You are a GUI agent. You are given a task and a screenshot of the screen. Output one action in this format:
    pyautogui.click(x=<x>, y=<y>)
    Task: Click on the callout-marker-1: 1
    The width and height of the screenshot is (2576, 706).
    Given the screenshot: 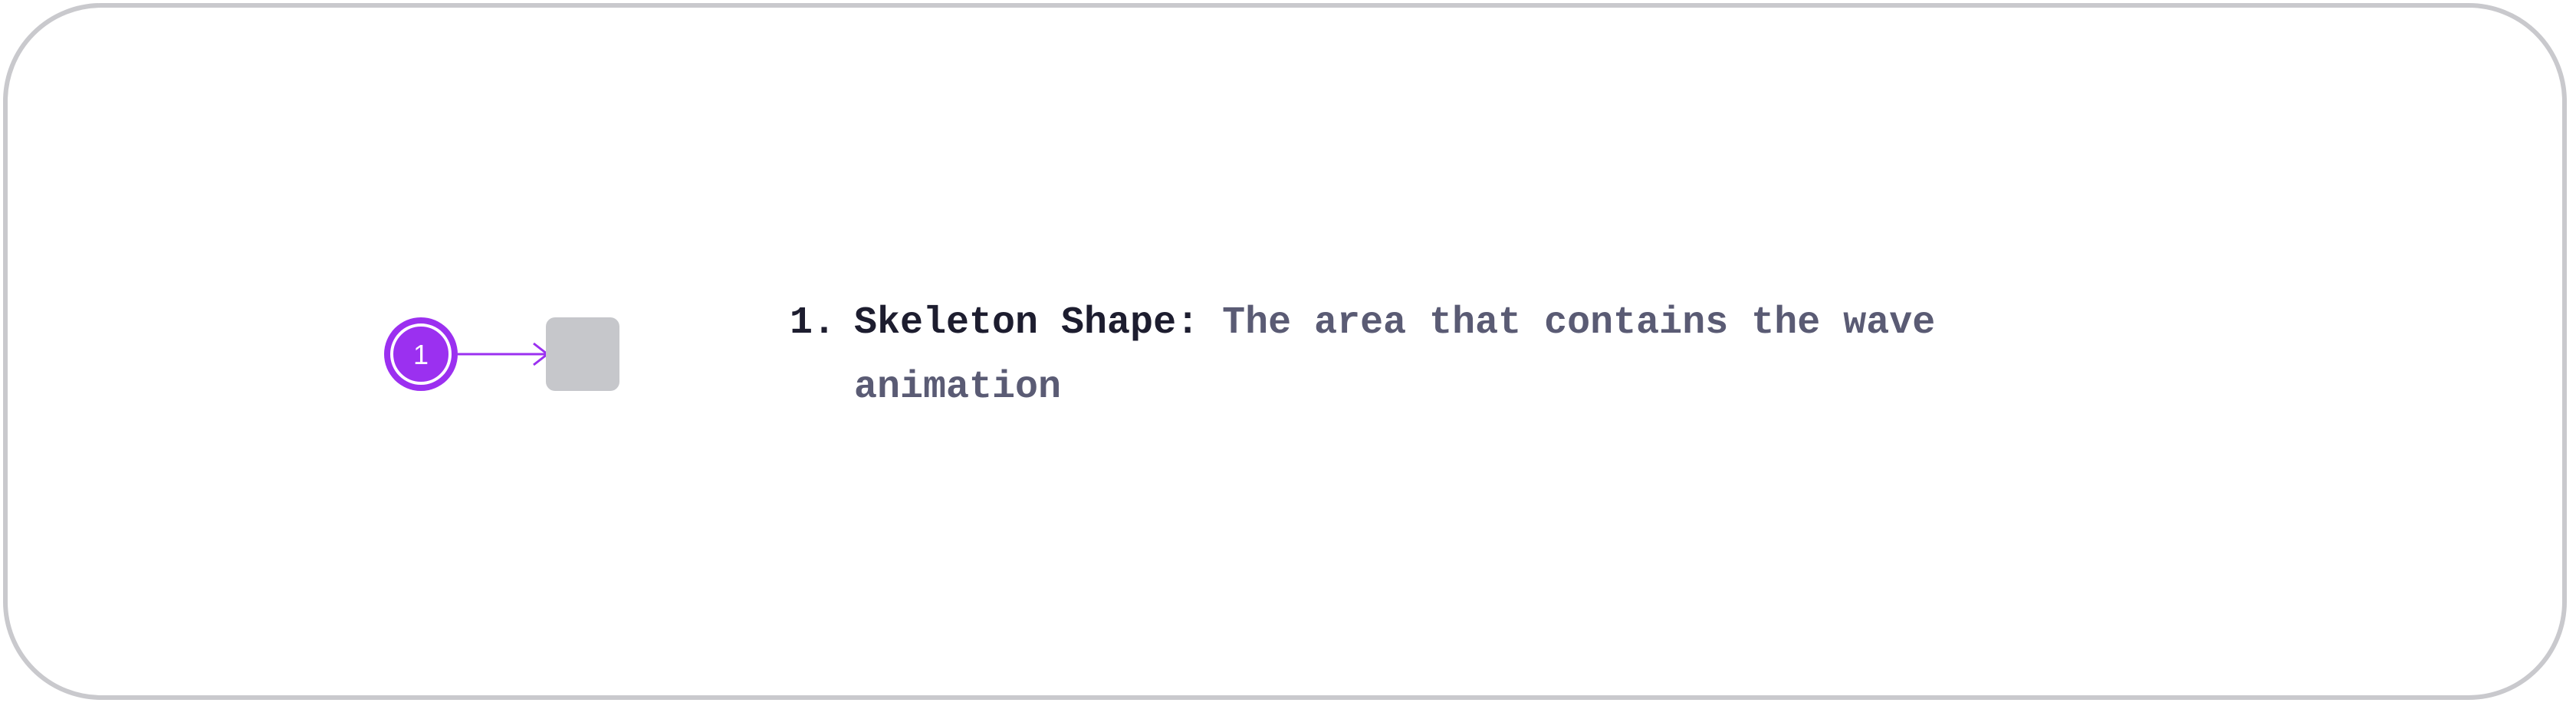 What is the action you would take?
    pyautogui.click(x=421, y=354)
    